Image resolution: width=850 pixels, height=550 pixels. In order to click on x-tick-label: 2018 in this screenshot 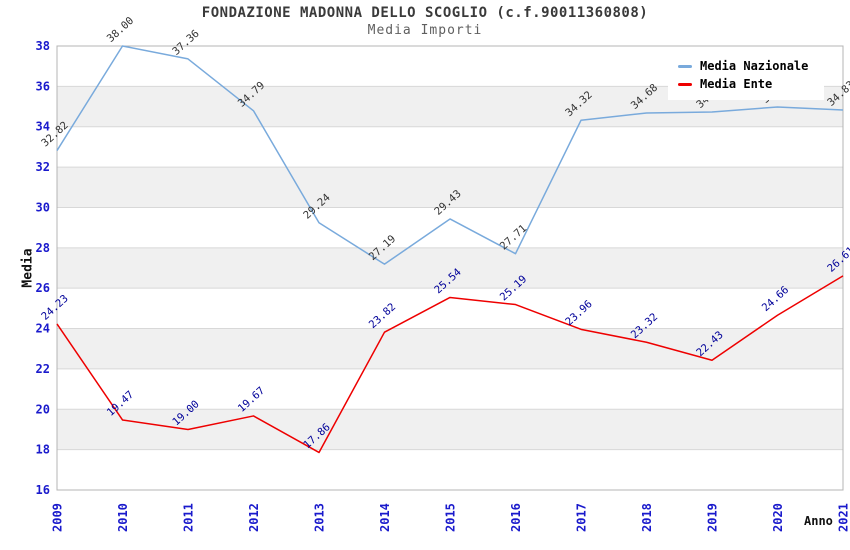, I will do `click(647, 517)`.